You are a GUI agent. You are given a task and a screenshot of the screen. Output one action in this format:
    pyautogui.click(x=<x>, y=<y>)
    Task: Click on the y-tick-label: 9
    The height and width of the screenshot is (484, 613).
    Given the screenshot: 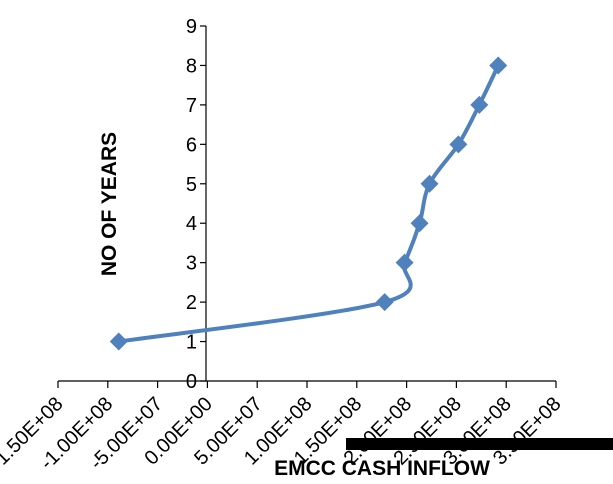 What is the action you would take?
    pyautogui.click(x=191, y=27)
    